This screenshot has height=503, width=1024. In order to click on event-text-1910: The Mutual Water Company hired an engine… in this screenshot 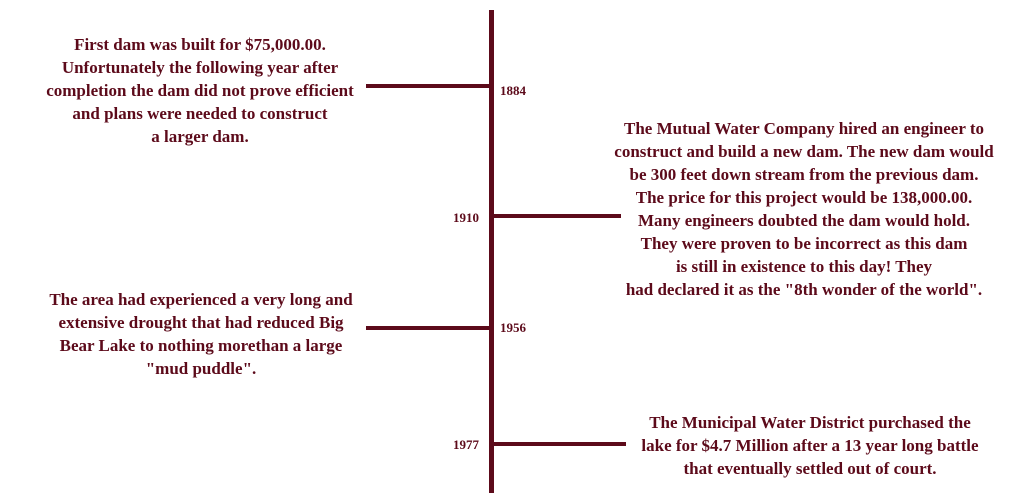, I will do `click(804, 209)`.